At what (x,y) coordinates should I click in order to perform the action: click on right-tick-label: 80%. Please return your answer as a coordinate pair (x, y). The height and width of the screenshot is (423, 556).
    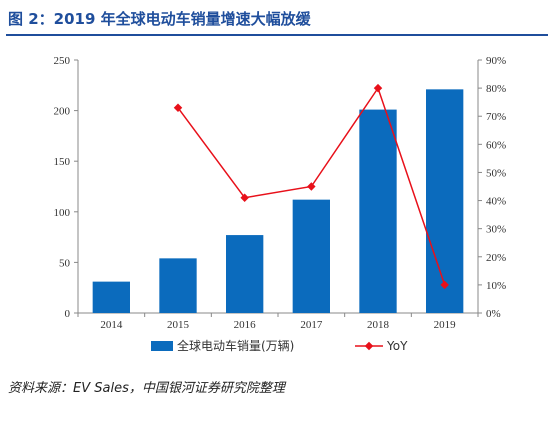
    Looking at the image, I should click on (496, 89).